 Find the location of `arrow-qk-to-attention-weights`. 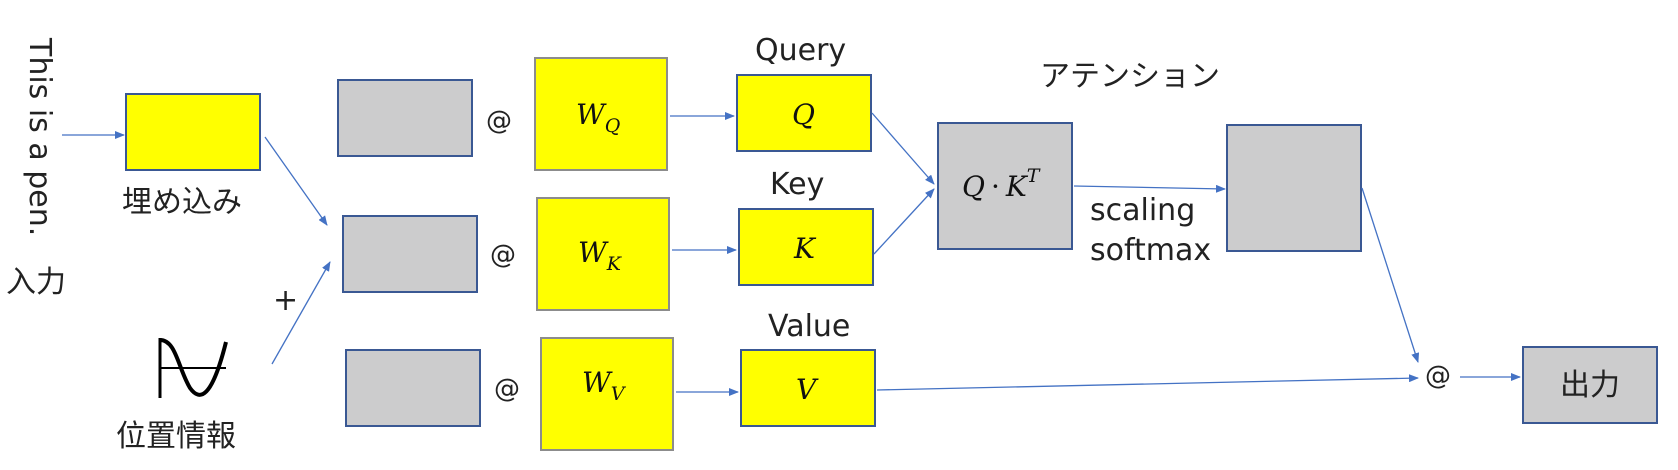

arrow-qk-to-attention-weights is located at coordinates (1149, 188).